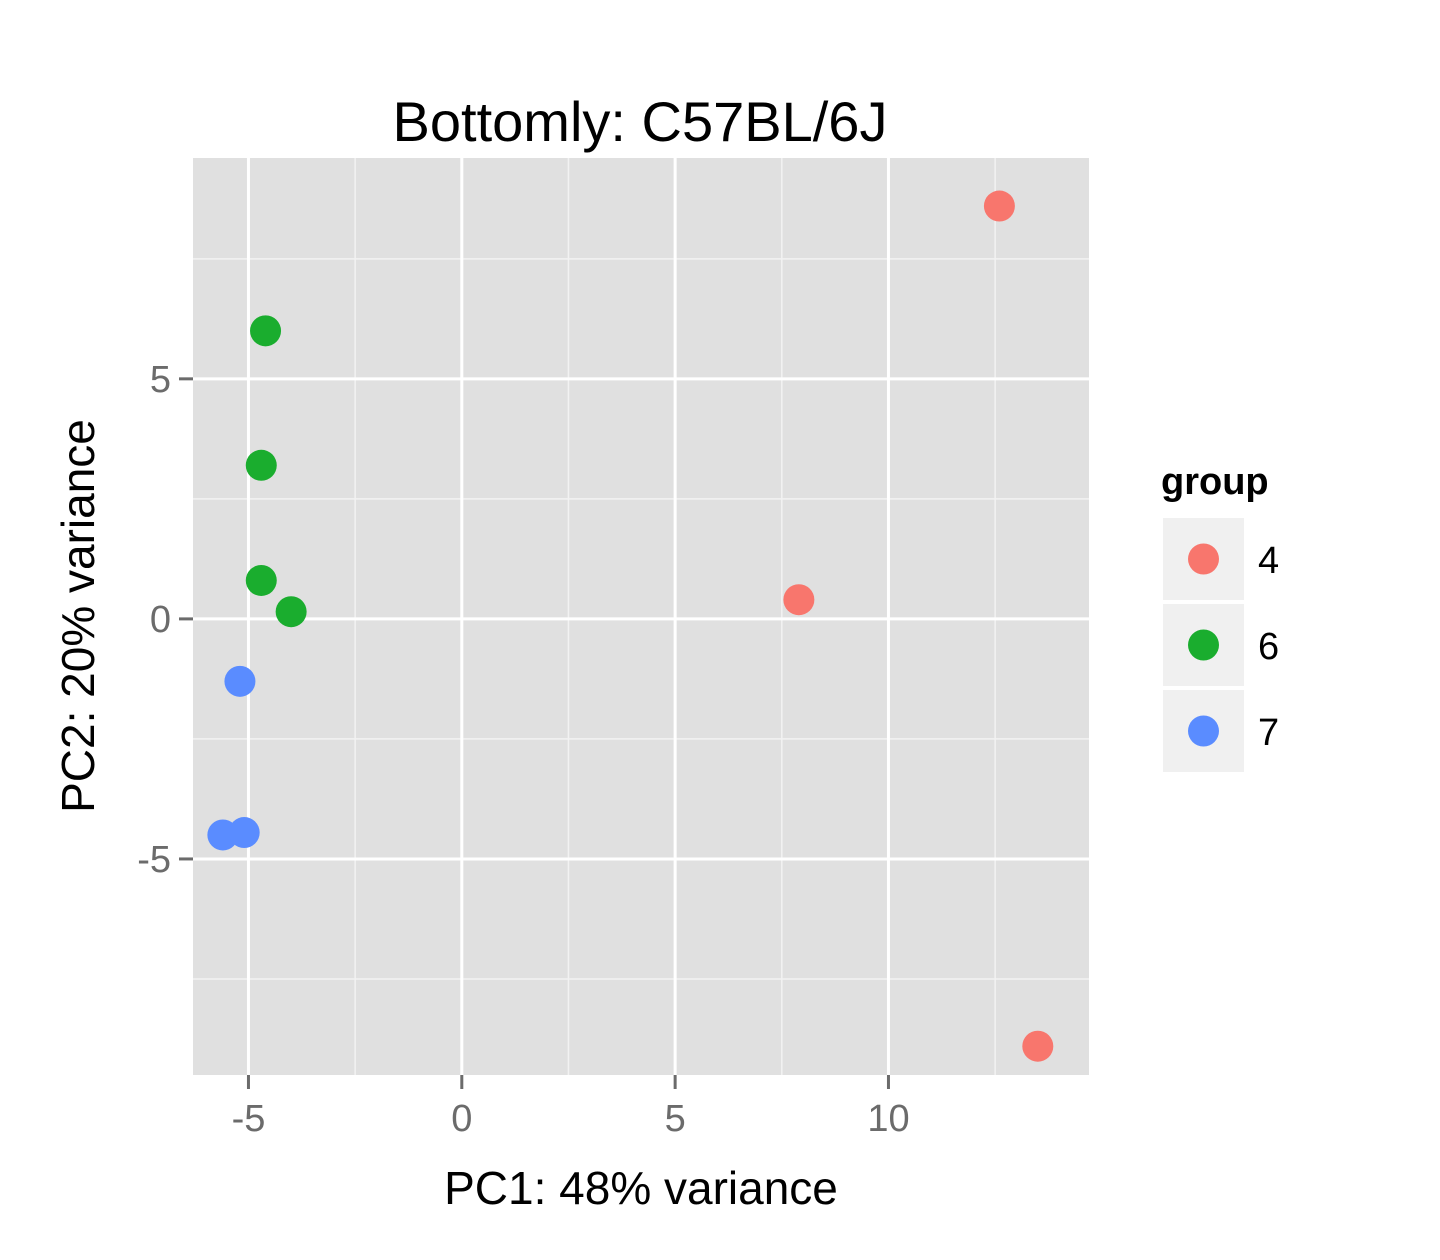  I want to click on x-axis-title: PC1: 48% variance, so click(641, 1188).